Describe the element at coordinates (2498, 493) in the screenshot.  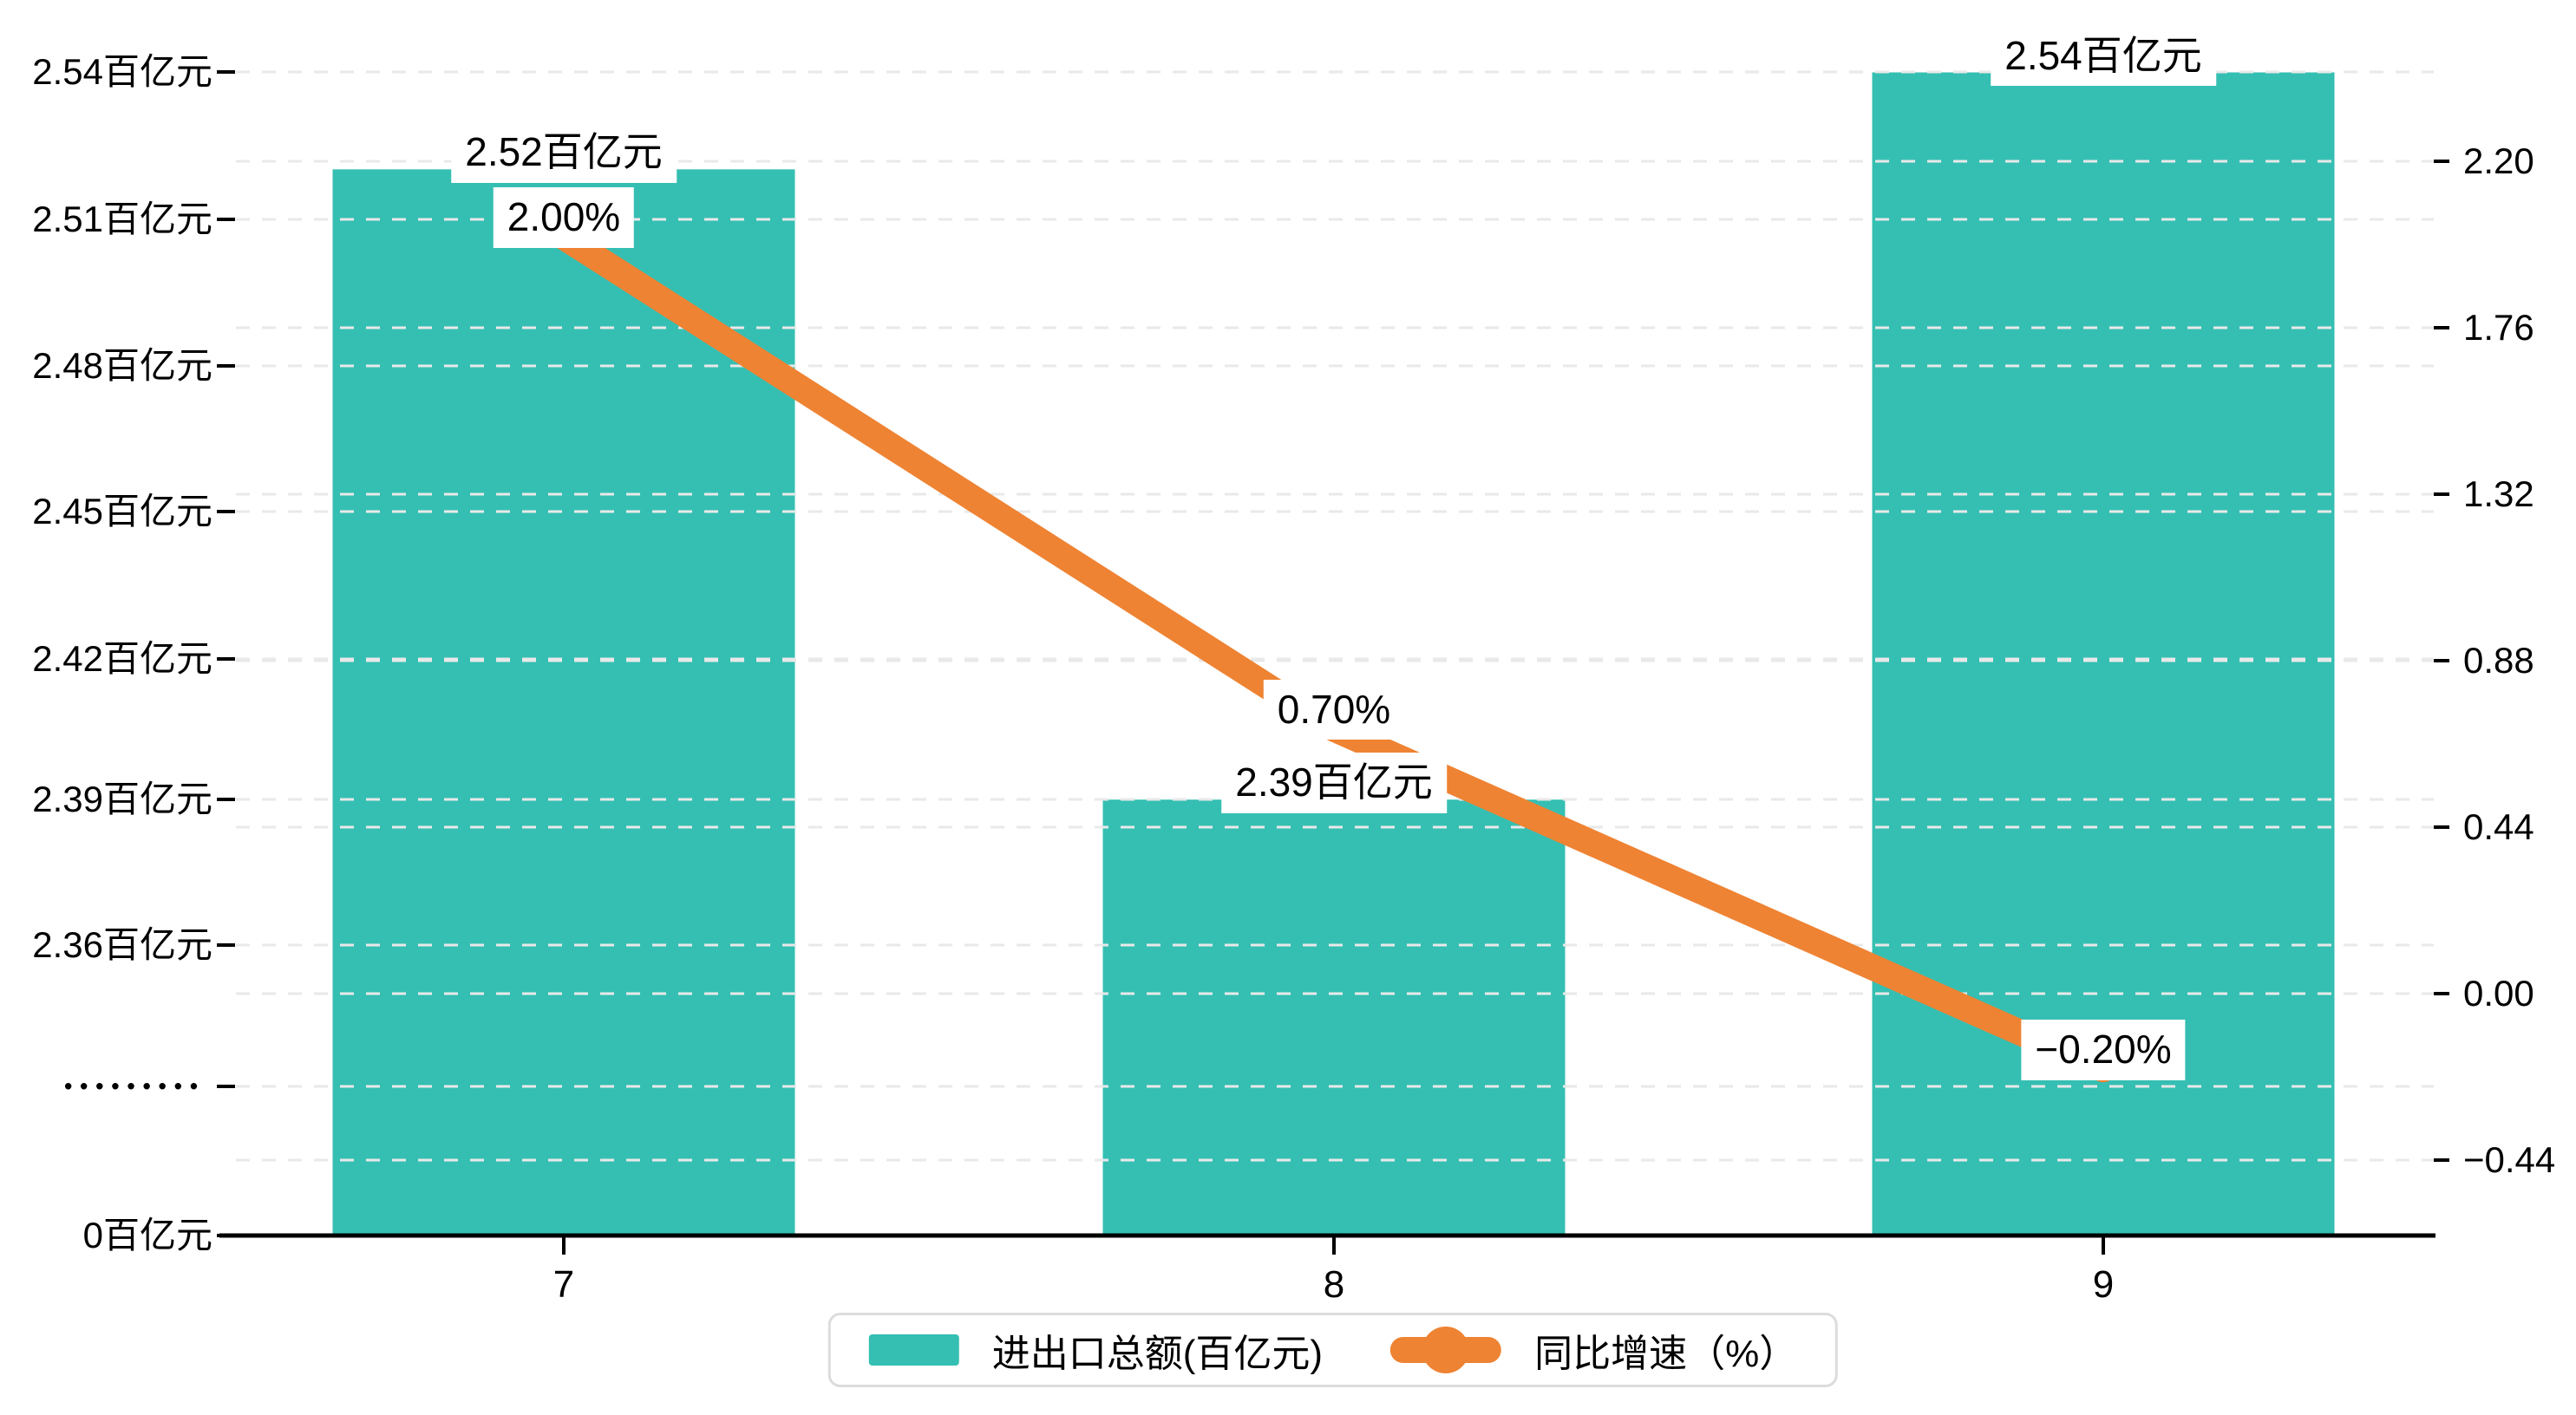
I see `right-axis-label: 1.32` at that location.